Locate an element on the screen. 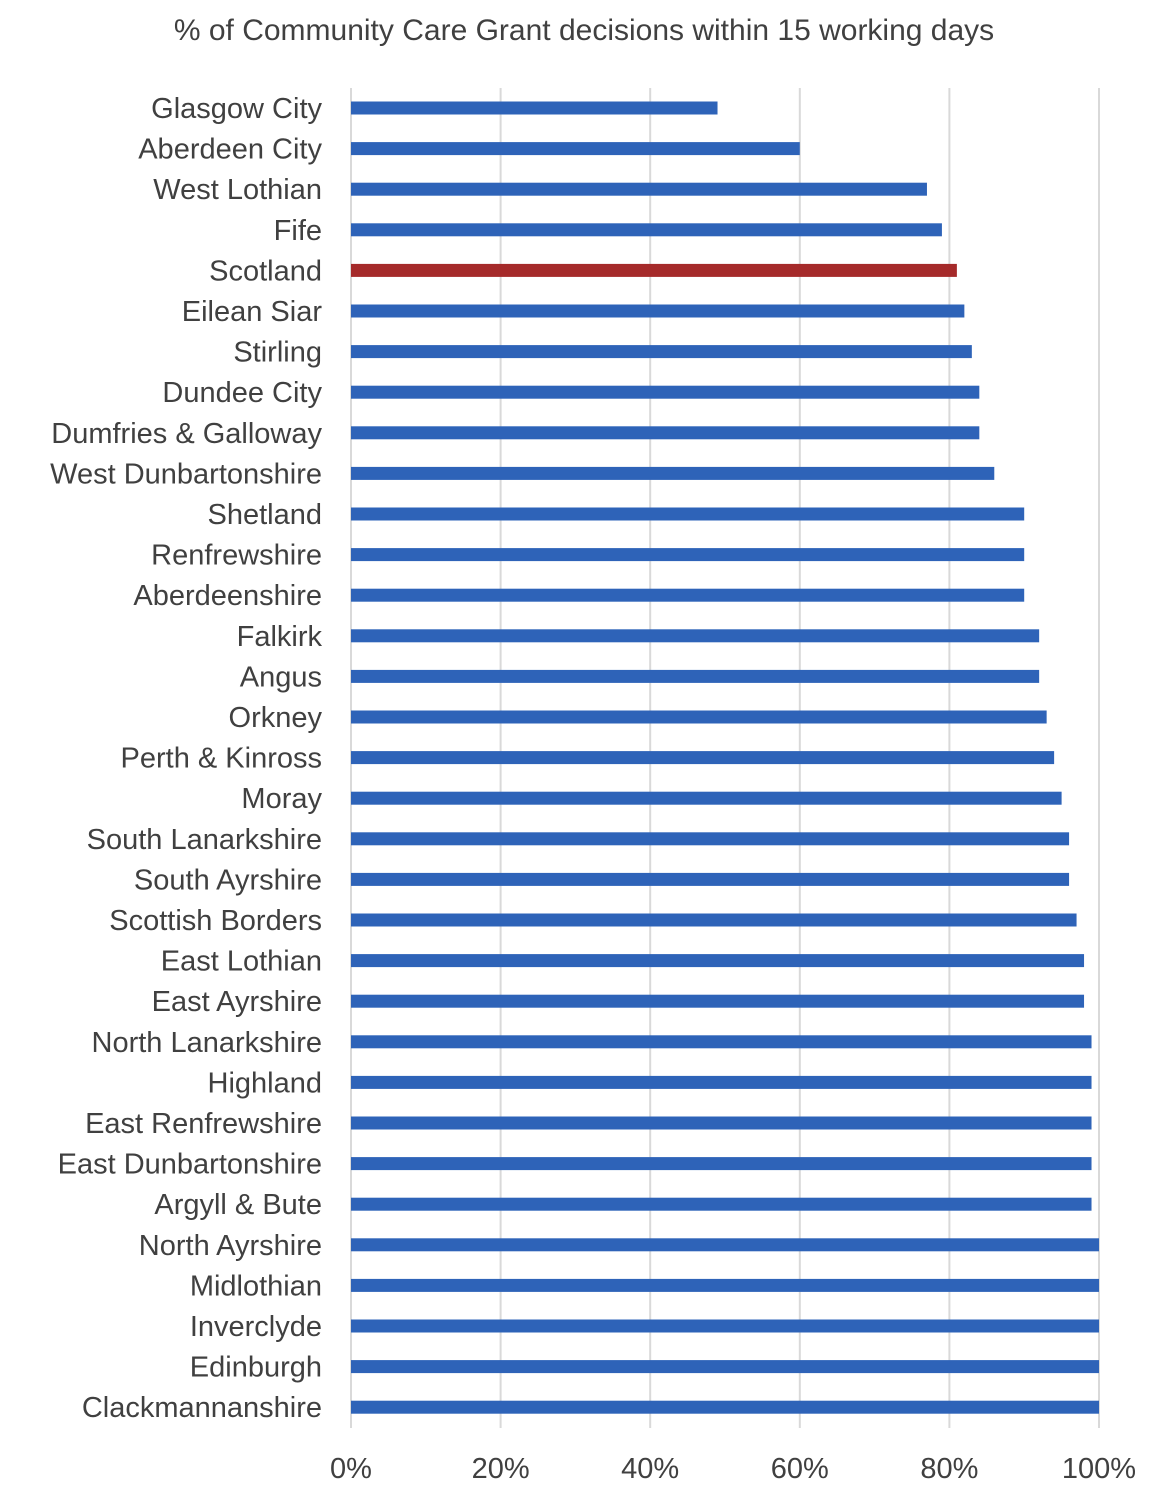  x-tick-label: 40% is located at coordinates (650, 1469).